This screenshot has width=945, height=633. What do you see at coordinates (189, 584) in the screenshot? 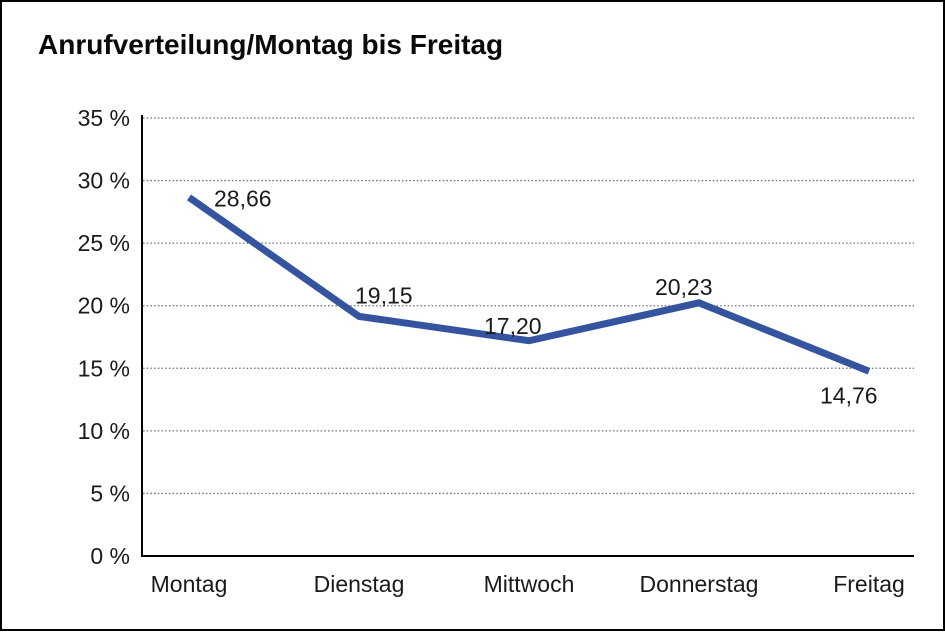
I see `x-category-label: Montag` at bounding box center [189, 584].